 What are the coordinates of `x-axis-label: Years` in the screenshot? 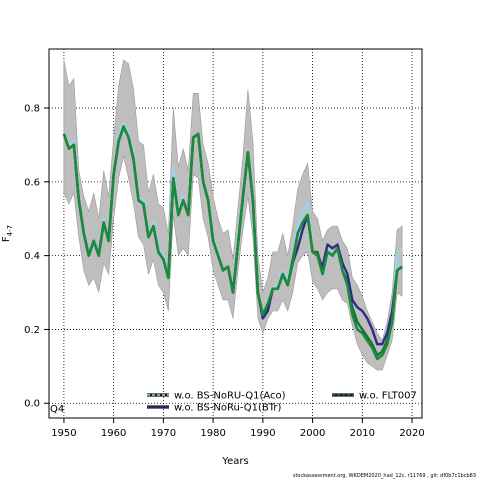 It's located at (234, 461).